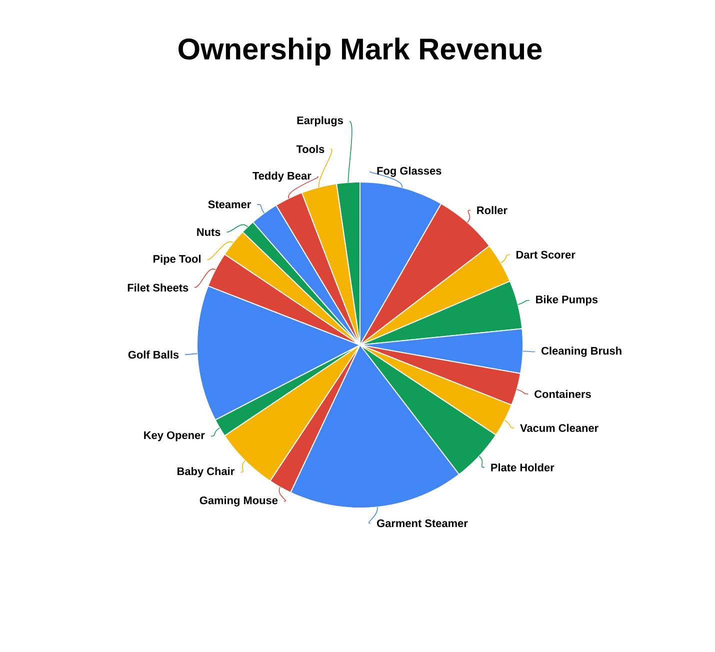 The height and width of the screenshot is (652, 715). Describe the element at coordinates (582, 351) in the screenshot. I see `slice-label: Cleaning Brush` at that location.